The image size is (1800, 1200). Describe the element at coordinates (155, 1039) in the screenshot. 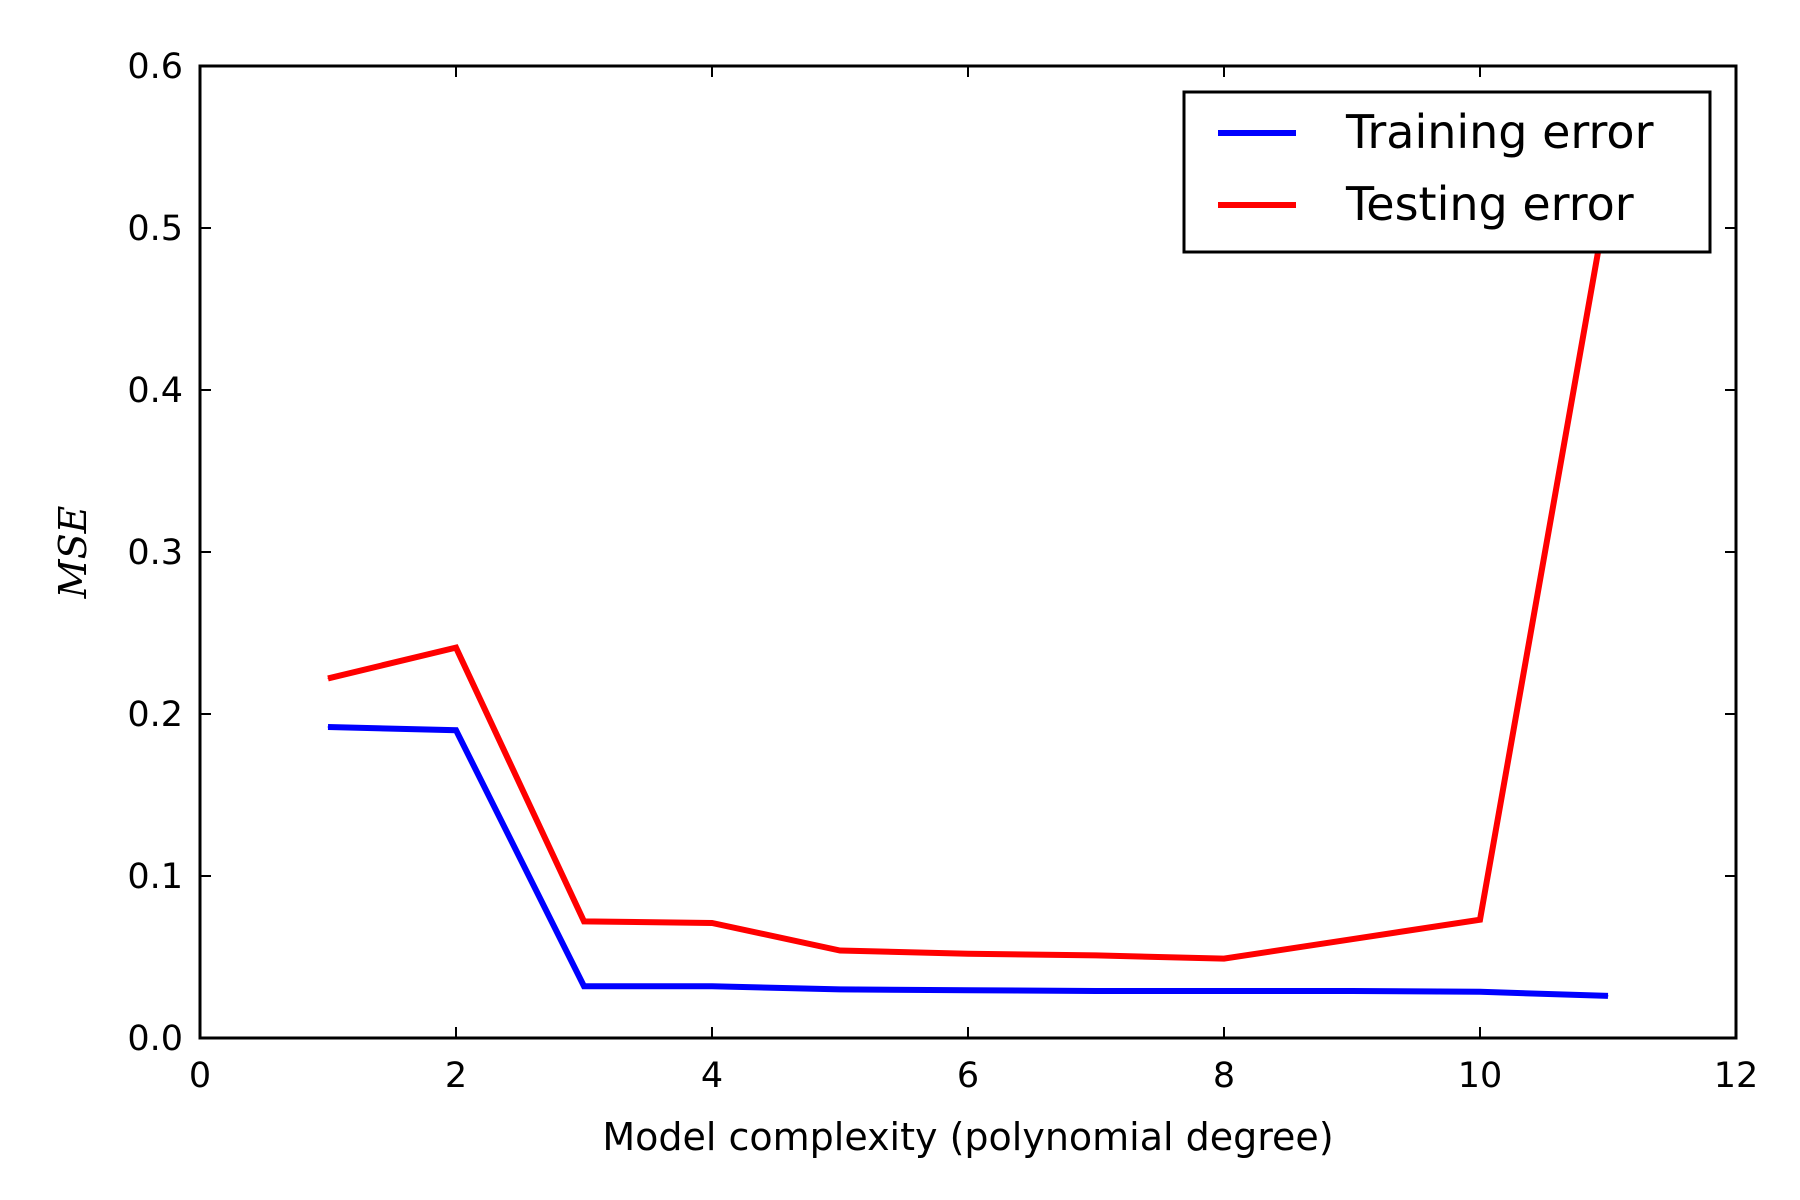

I see `y-tick-label: 0.0` at that location.